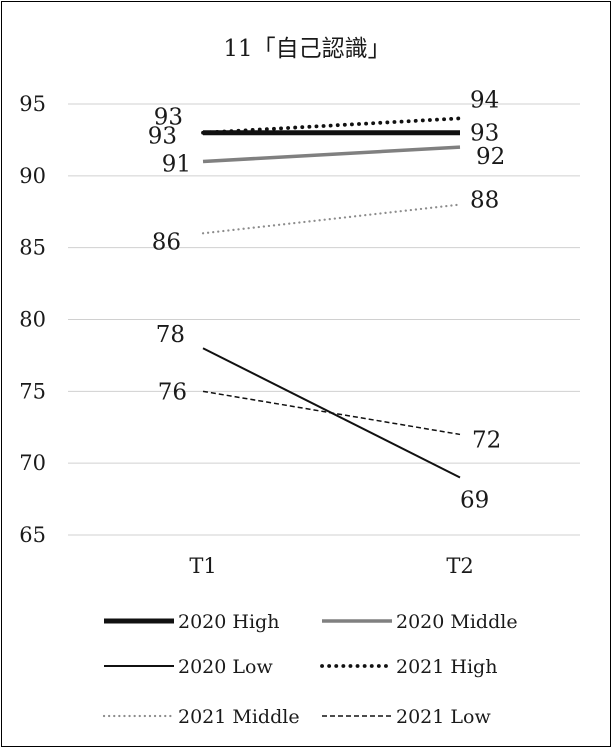 The image size is (614, 749). I want to click on y-tick-label: 80, so click(32, 320).